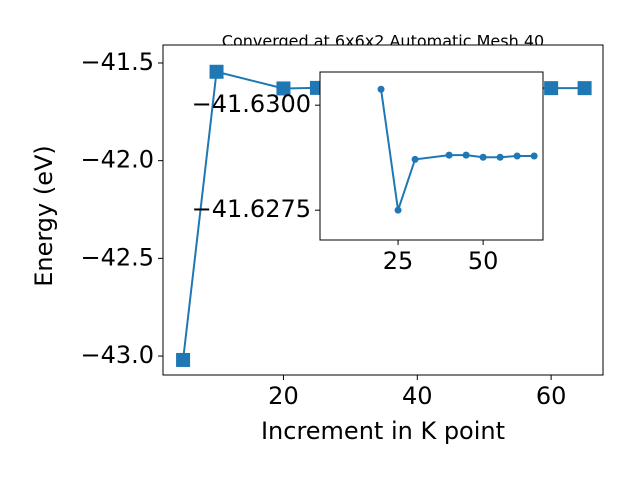 Image resolution: width=640 pixels, height=480 pixels. I want to click on x-tick-label: 25, so click(398, 261).